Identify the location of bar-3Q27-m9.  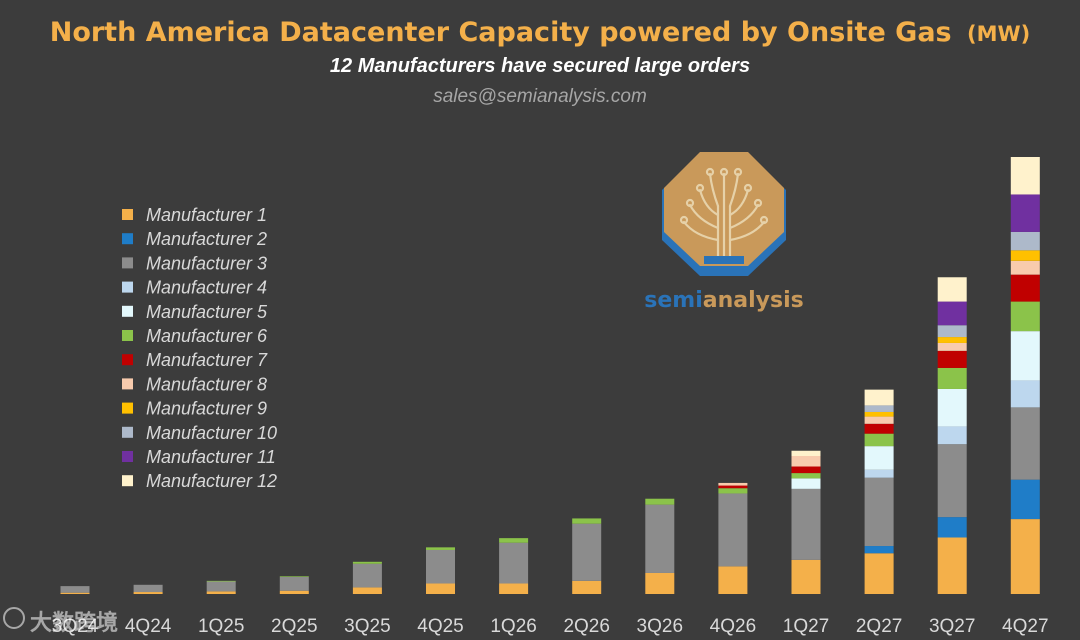
(952, 340).